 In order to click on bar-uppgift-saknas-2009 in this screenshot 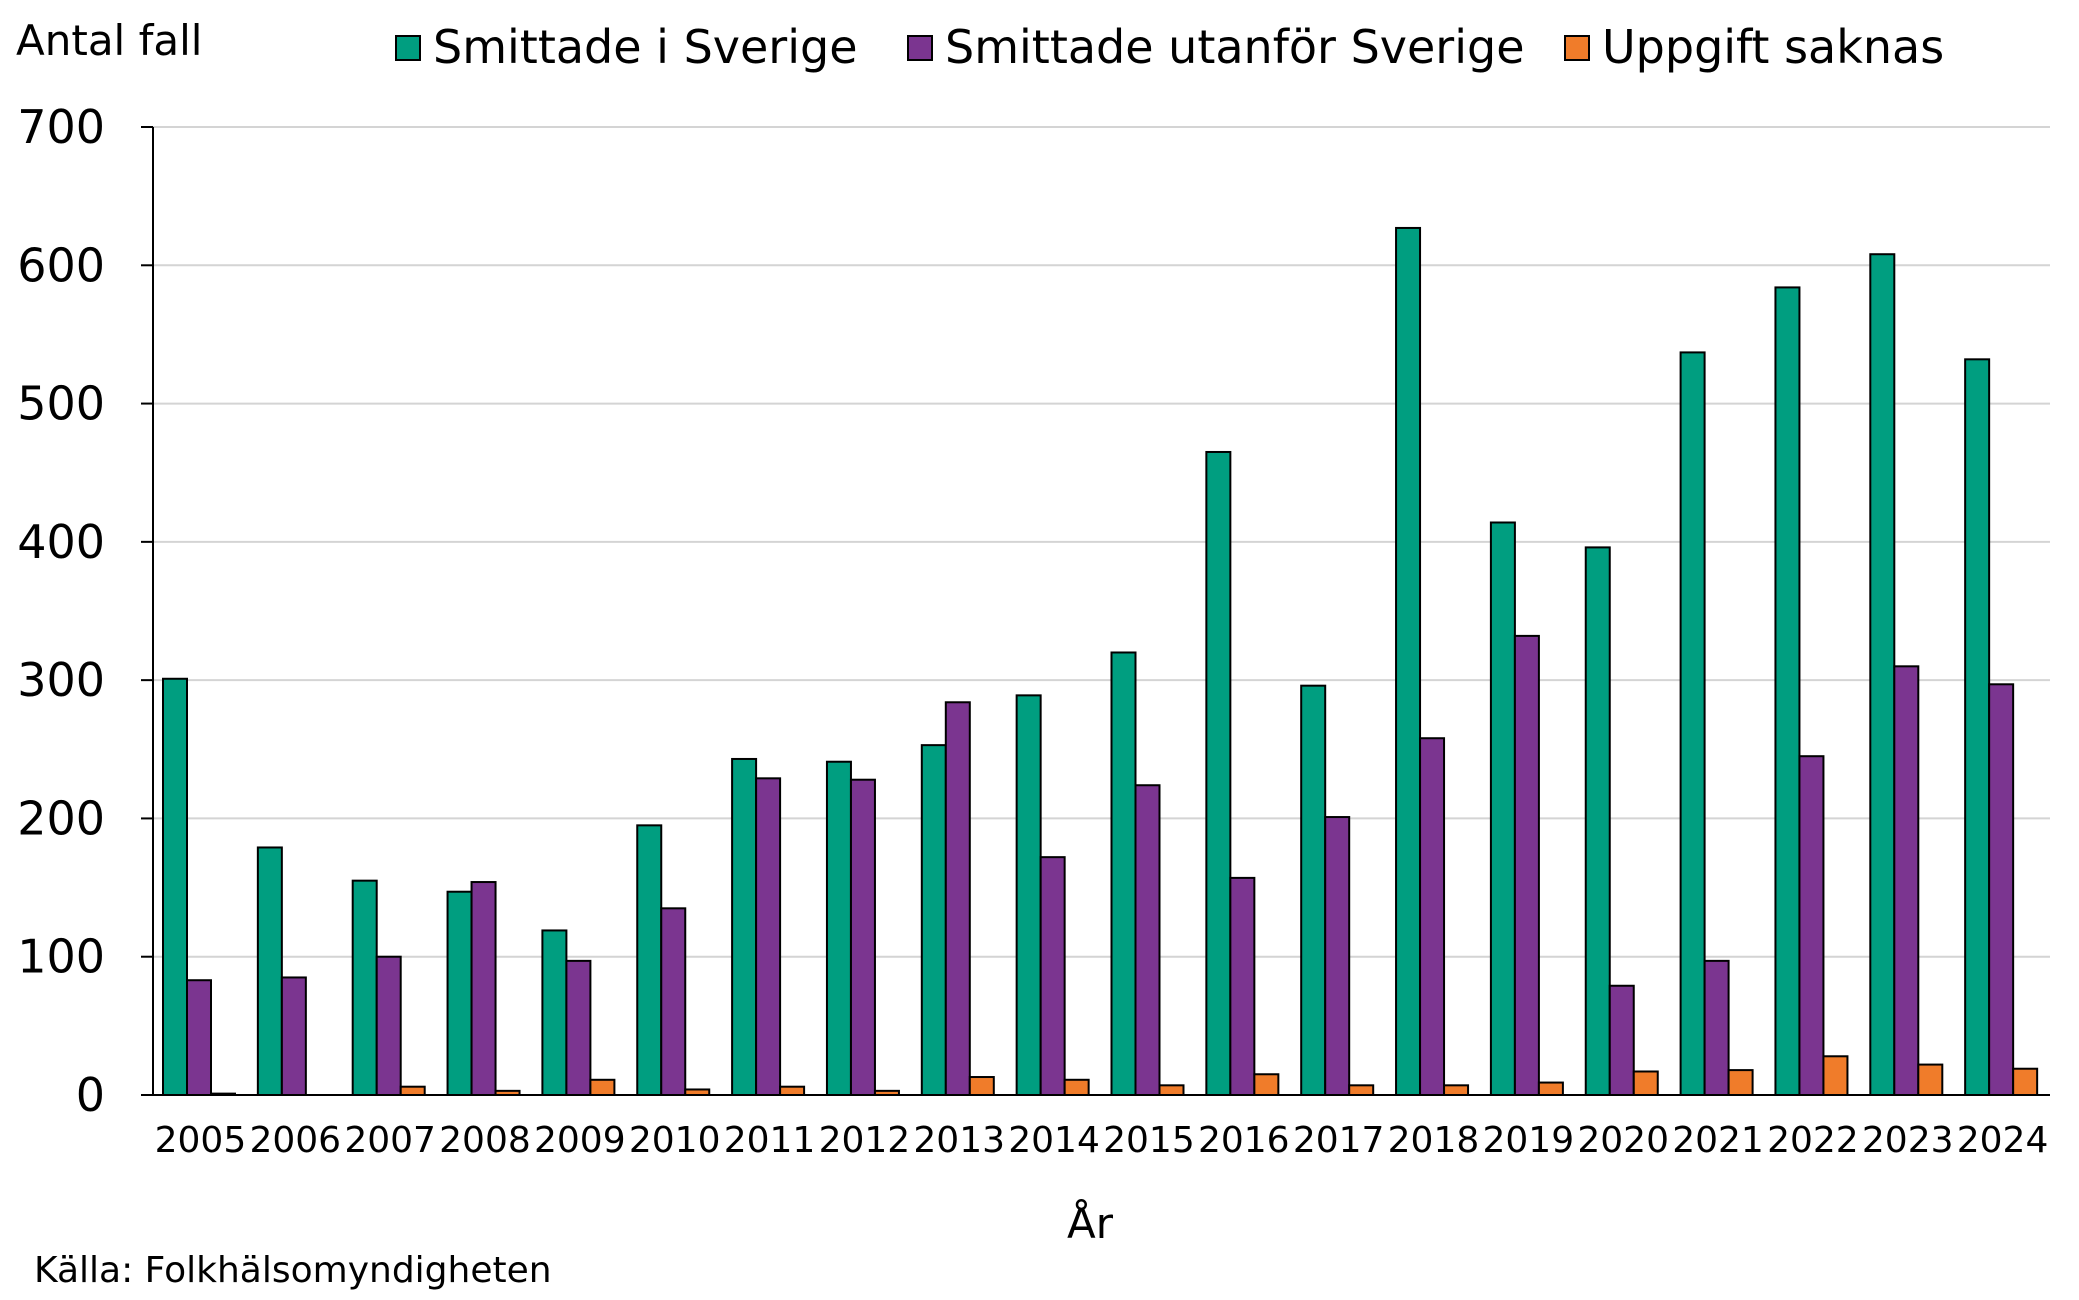, I will do `click(602, 1087)`.